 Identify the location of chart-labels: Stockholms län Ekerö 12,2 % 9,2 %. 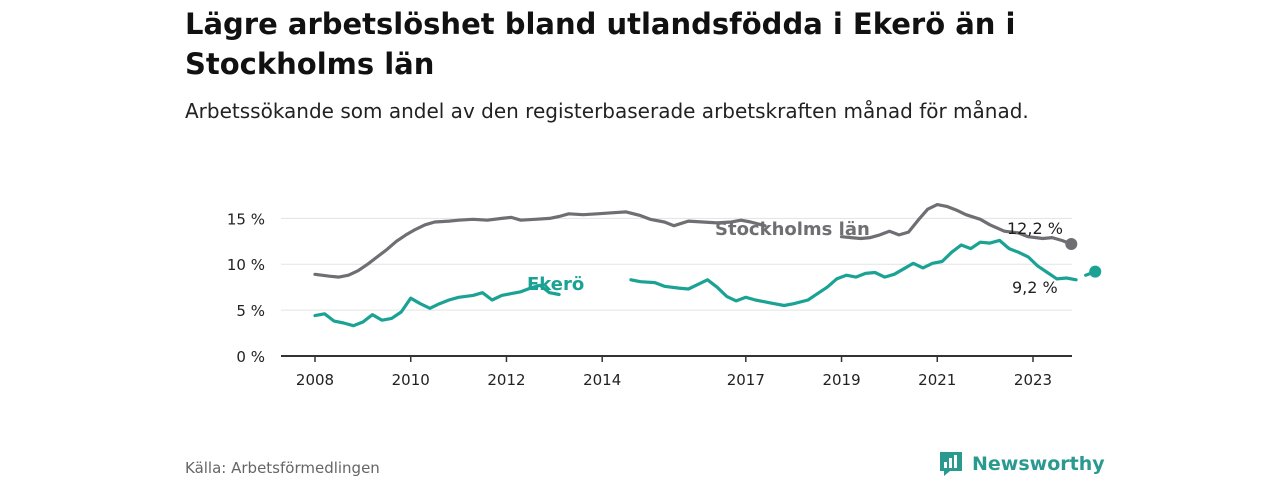
(795, 258).